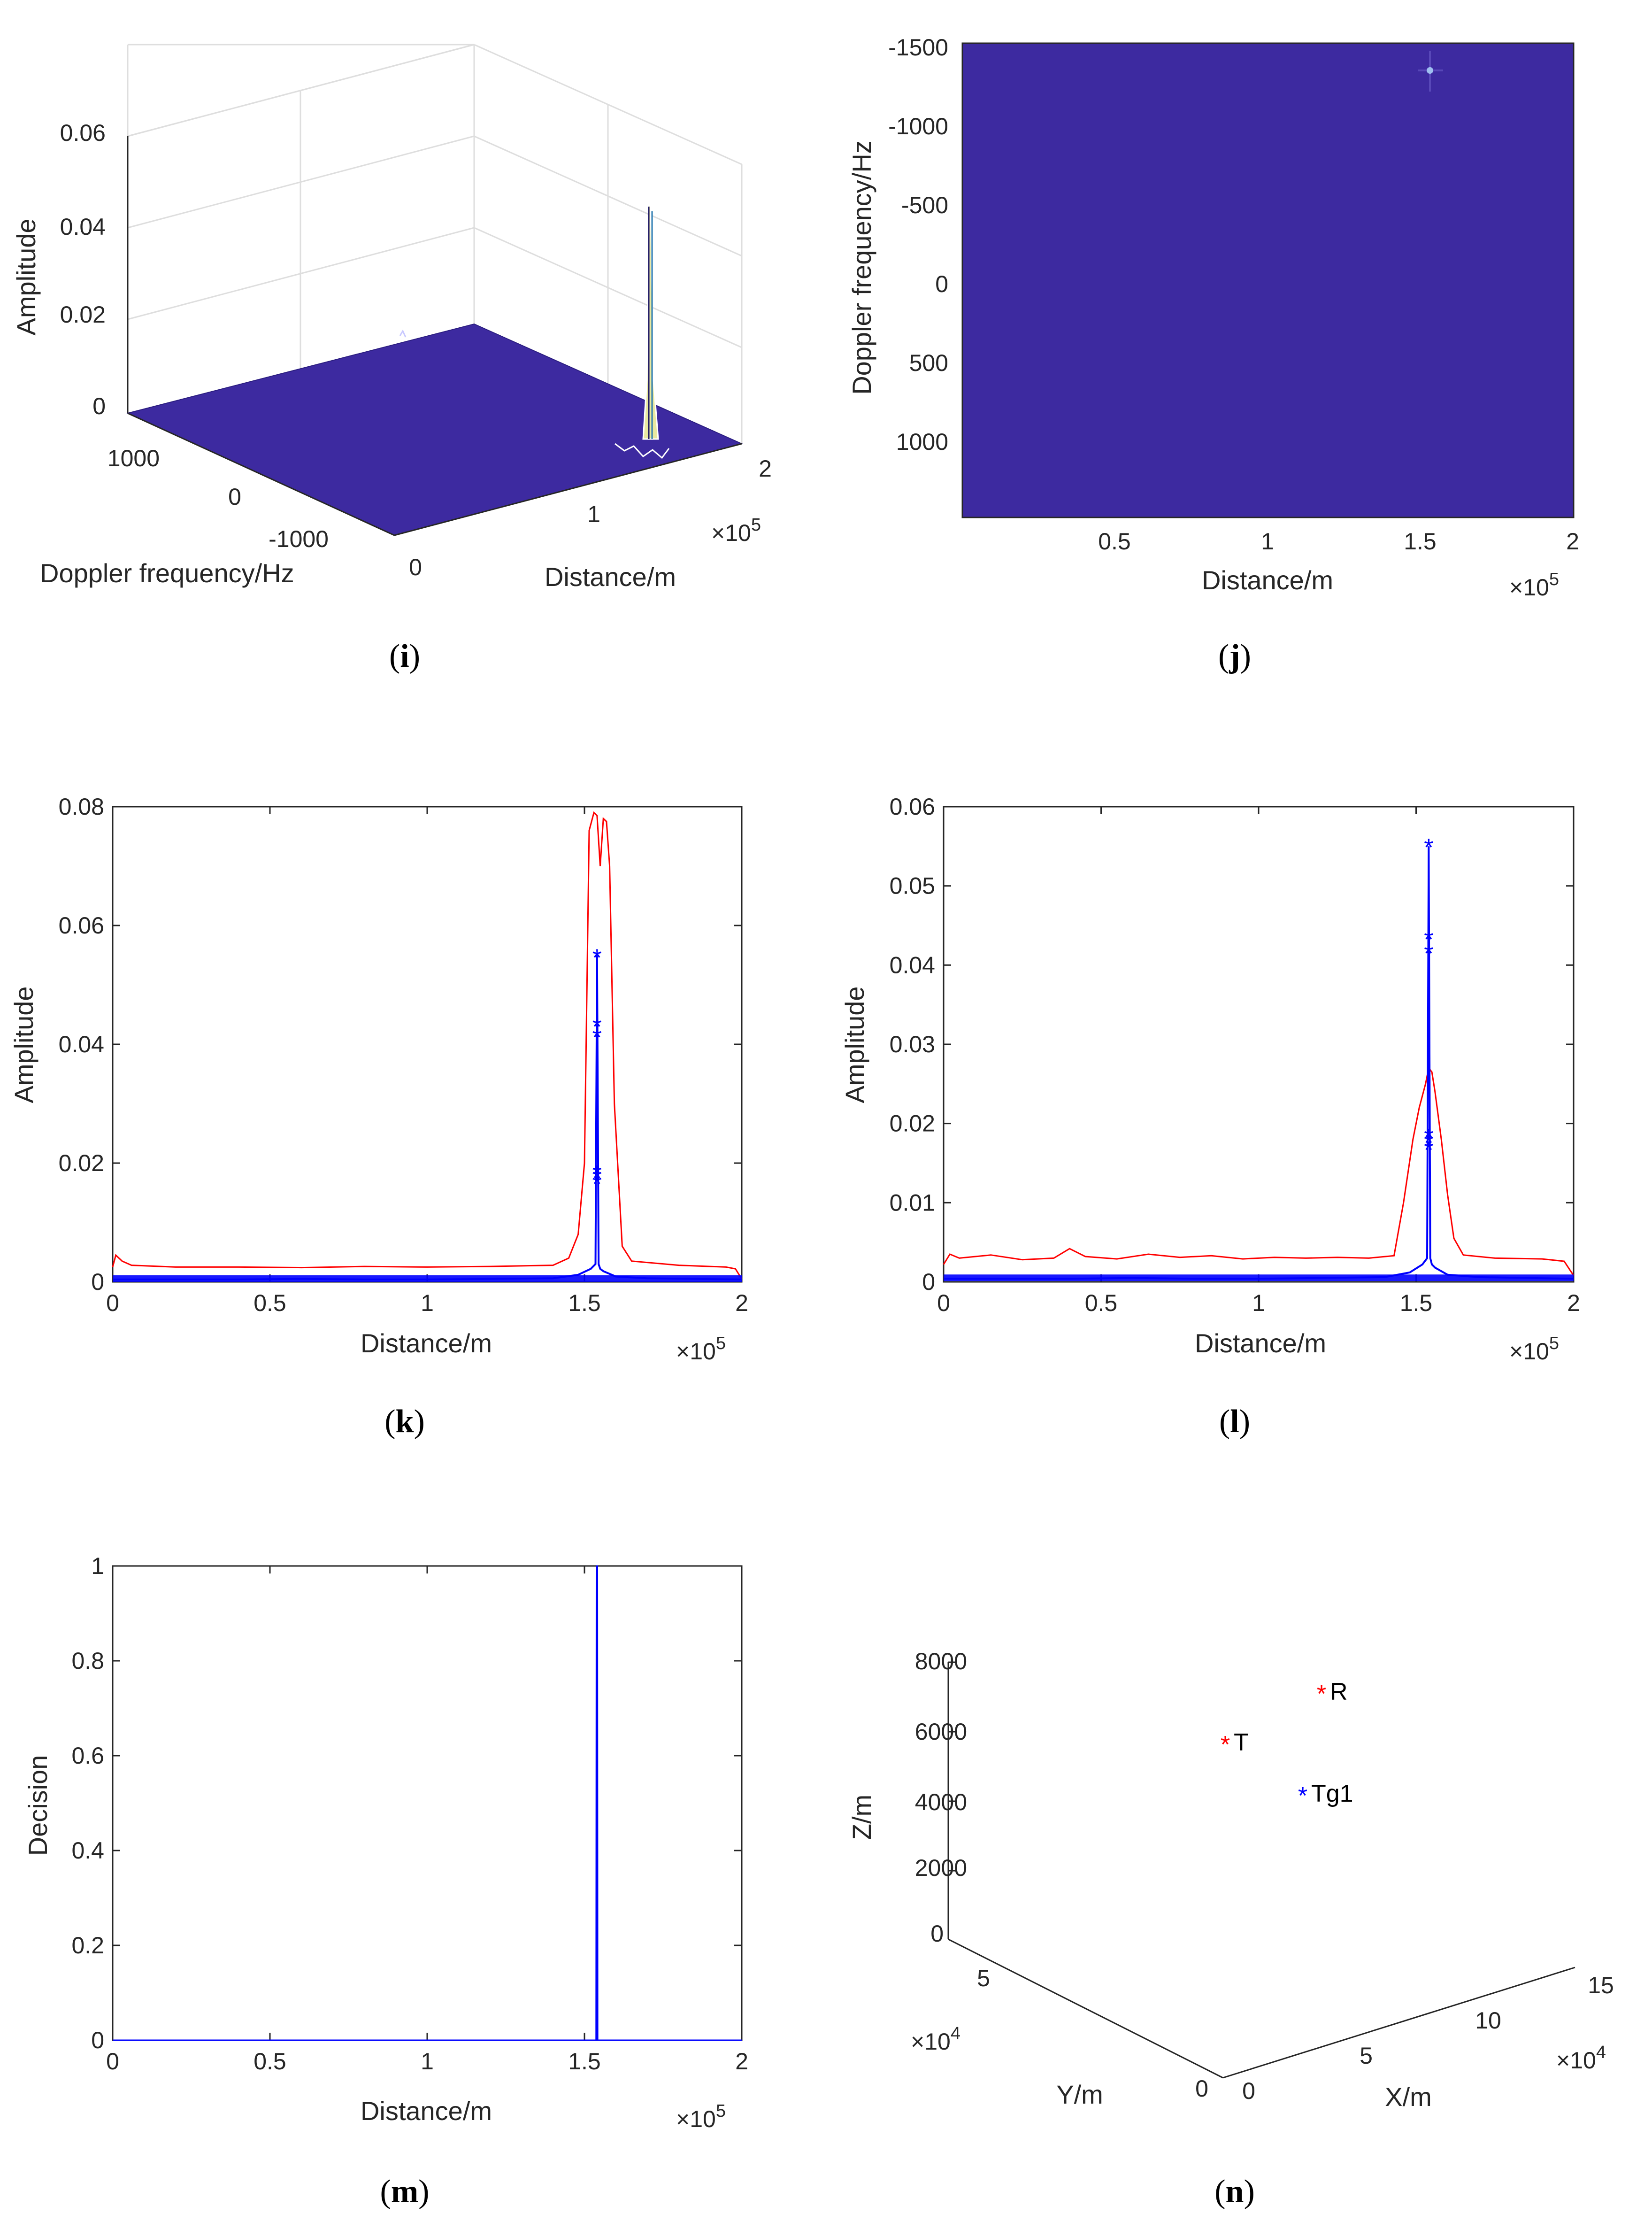 This screenshot has width=1652, height=2221. What do you see at coordinates (918, 244) in the screenshot?
I see `panel-j-y-ticks: -1500 -1000 -500 0 500 1000` at bounding box center [918, 244].